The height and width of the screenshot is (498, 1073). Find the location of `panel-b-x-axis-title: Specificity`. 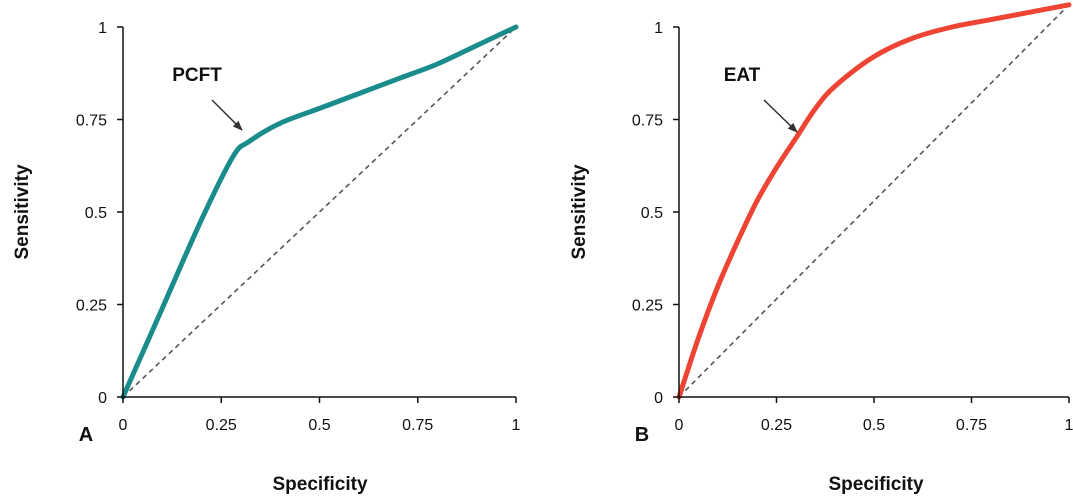

panel-b-x-axis-title: Specificity is located at coordinates (875, 484).